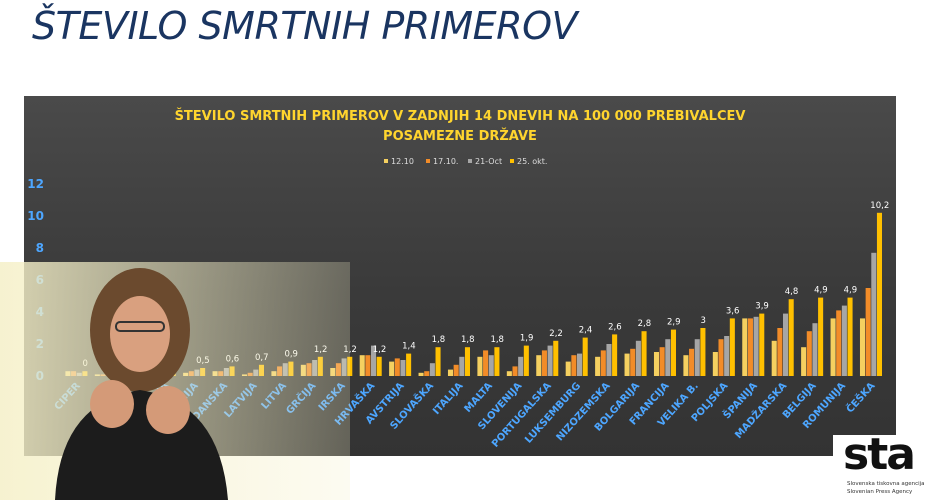 The height and width of the screenshot is (504, 940). What do you see at coordinates (445, 161) in the screenshot?
I see `legend-label-1: 17.10.` at bounding box center [445, 161].